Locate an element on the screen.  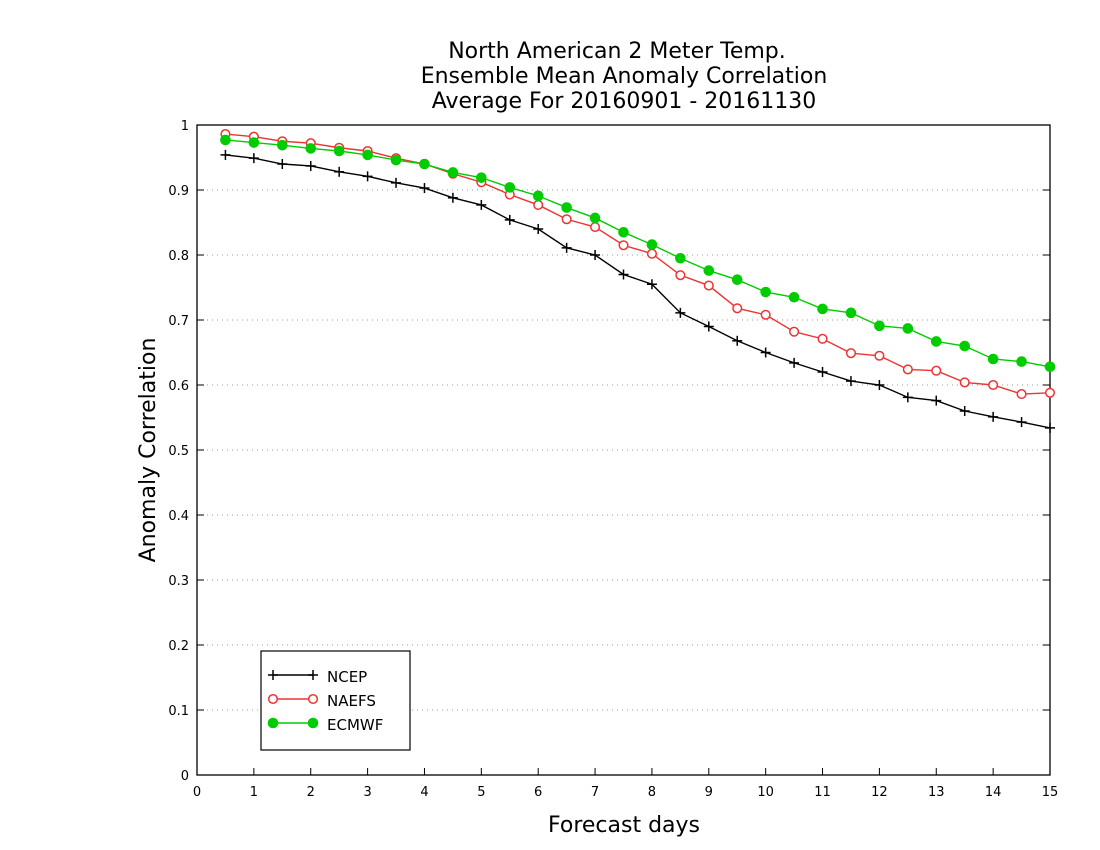
x-tick-label: 1 is located at coordinates (254, 792).